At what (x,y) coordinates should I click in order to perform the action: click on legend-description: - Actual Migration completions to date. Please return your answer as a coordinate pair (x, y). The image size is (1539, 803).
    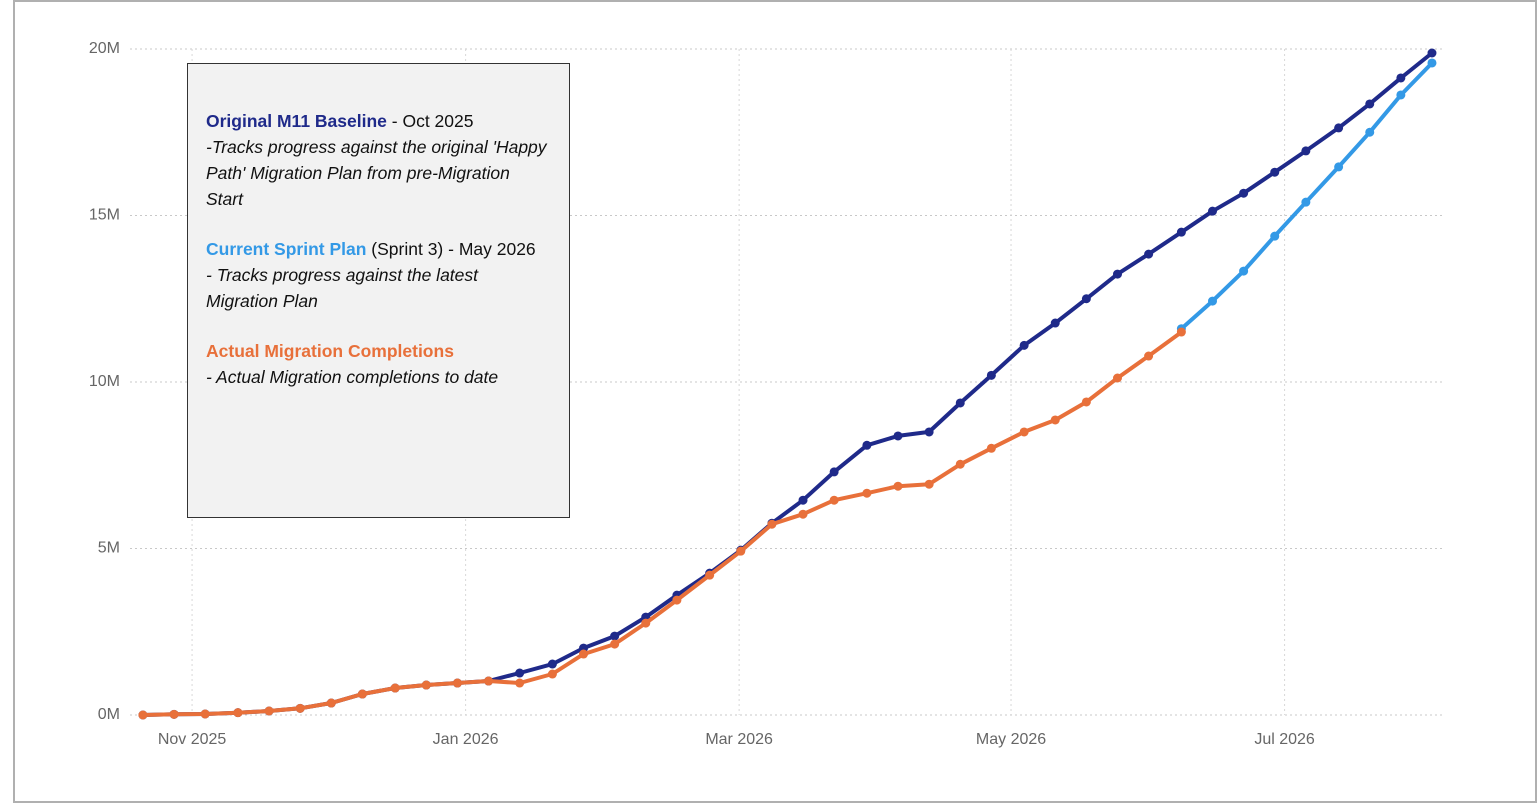
    Looking at the image, I should click on (352, 377).